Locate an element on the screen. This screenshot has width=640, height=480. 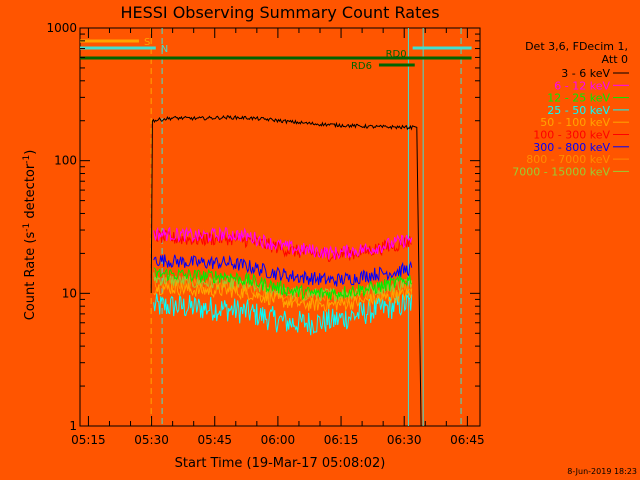
legend-label-4: 50 - 100 keV is located at coordinates (575, 122).